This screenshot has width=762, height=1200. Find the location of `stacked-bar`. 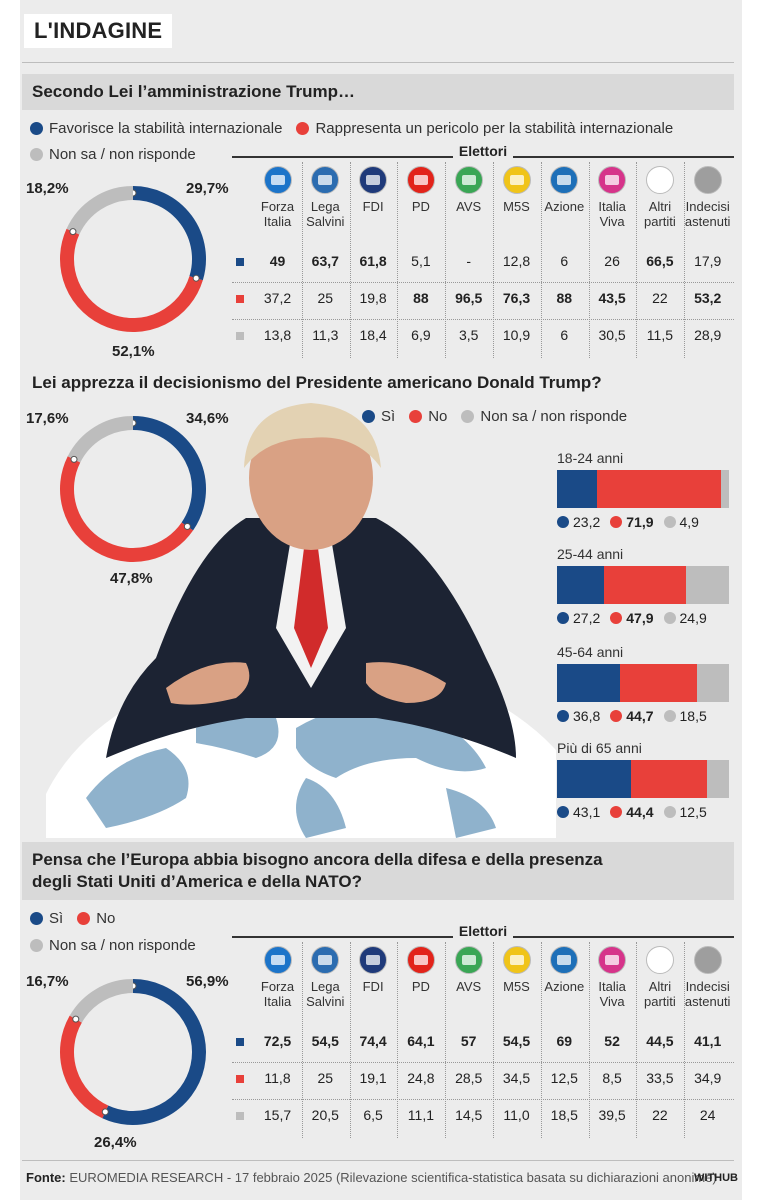

stacked-bar is located at coordinates (643, 683).